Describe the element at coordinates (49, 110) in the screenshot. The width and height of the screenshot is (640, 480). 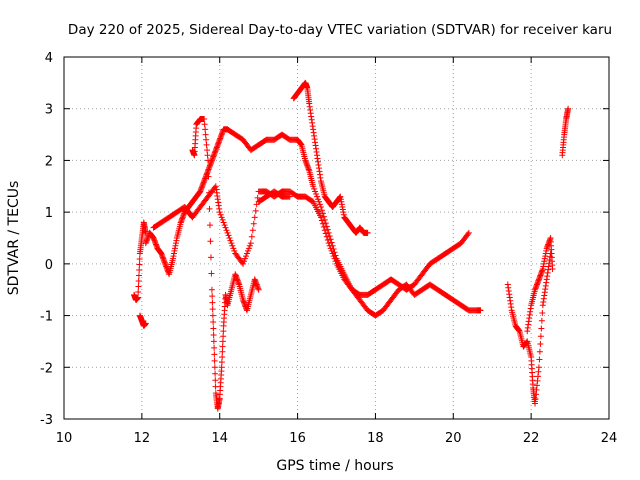
I see `y-tick-label: 3` at that location.